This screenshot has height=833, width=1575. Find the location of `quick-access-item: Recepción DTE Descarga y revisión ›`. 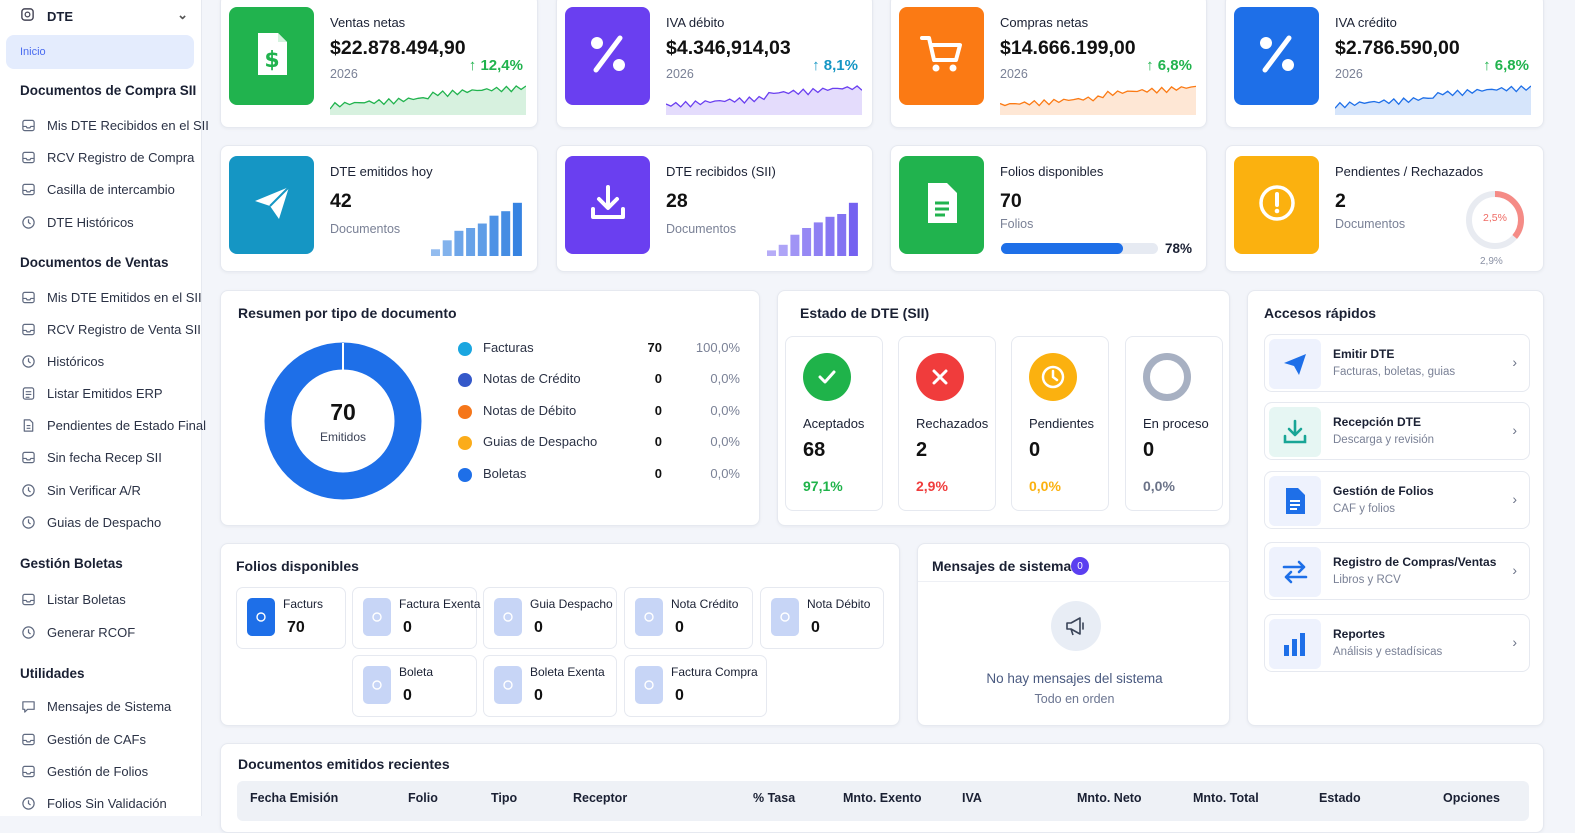

quick-access-item: Recepción DTE Descarga y revisión › is located at coordinates (1397, 431).